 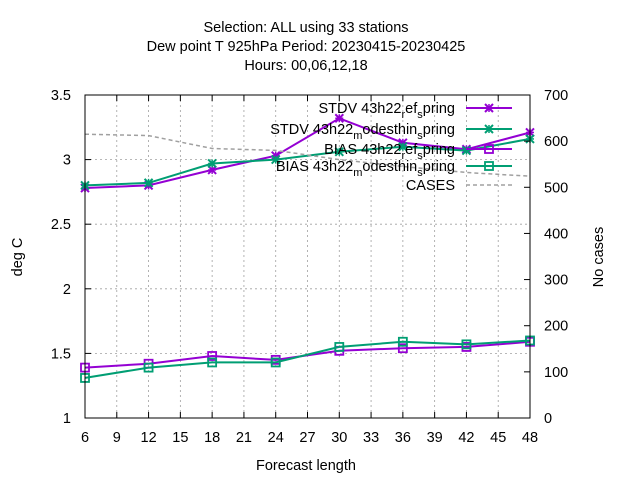 I want to click on title-line-1: Selection: ALL using 33 stations, so click(x=305, y=28).